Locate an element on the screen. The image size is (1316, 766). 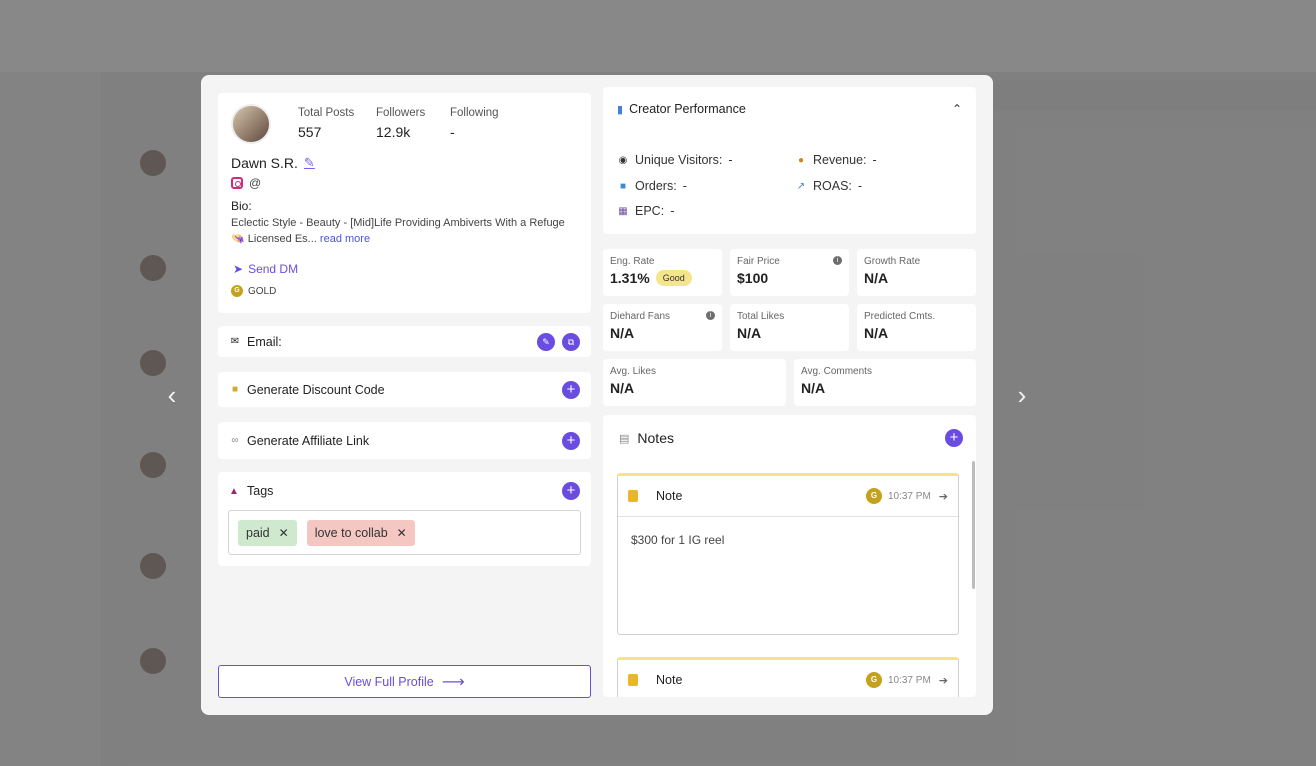
tag-chip: love to collab ✕ is located at coordinates (360, 532).